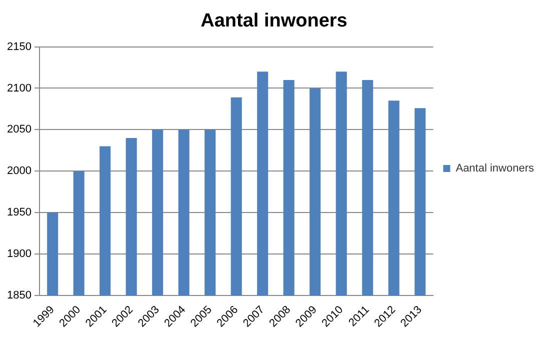 This screenshot has width=550, height=337. What do you see at coordinates (19, 295) in the screenshot?
I see `y-tick-label: 1850` at bounding box center [19, 295].